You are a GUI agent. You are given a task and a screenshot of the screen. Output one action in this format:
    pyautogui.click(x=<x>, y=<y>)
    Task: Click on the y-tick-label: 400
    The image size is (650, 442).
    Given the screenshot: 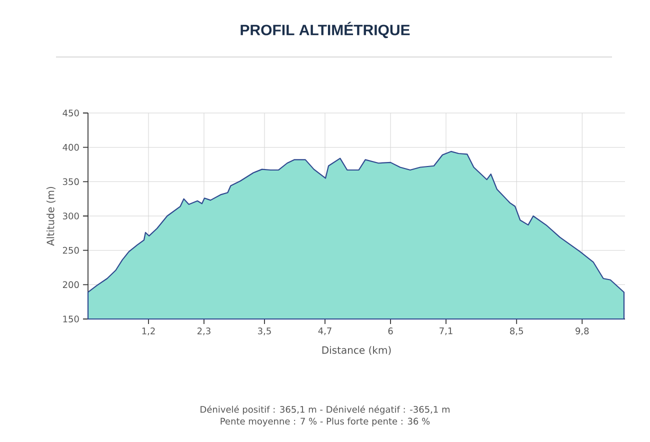 What is the action you would take?
    pyautogui.click(x=70, y=147)
    